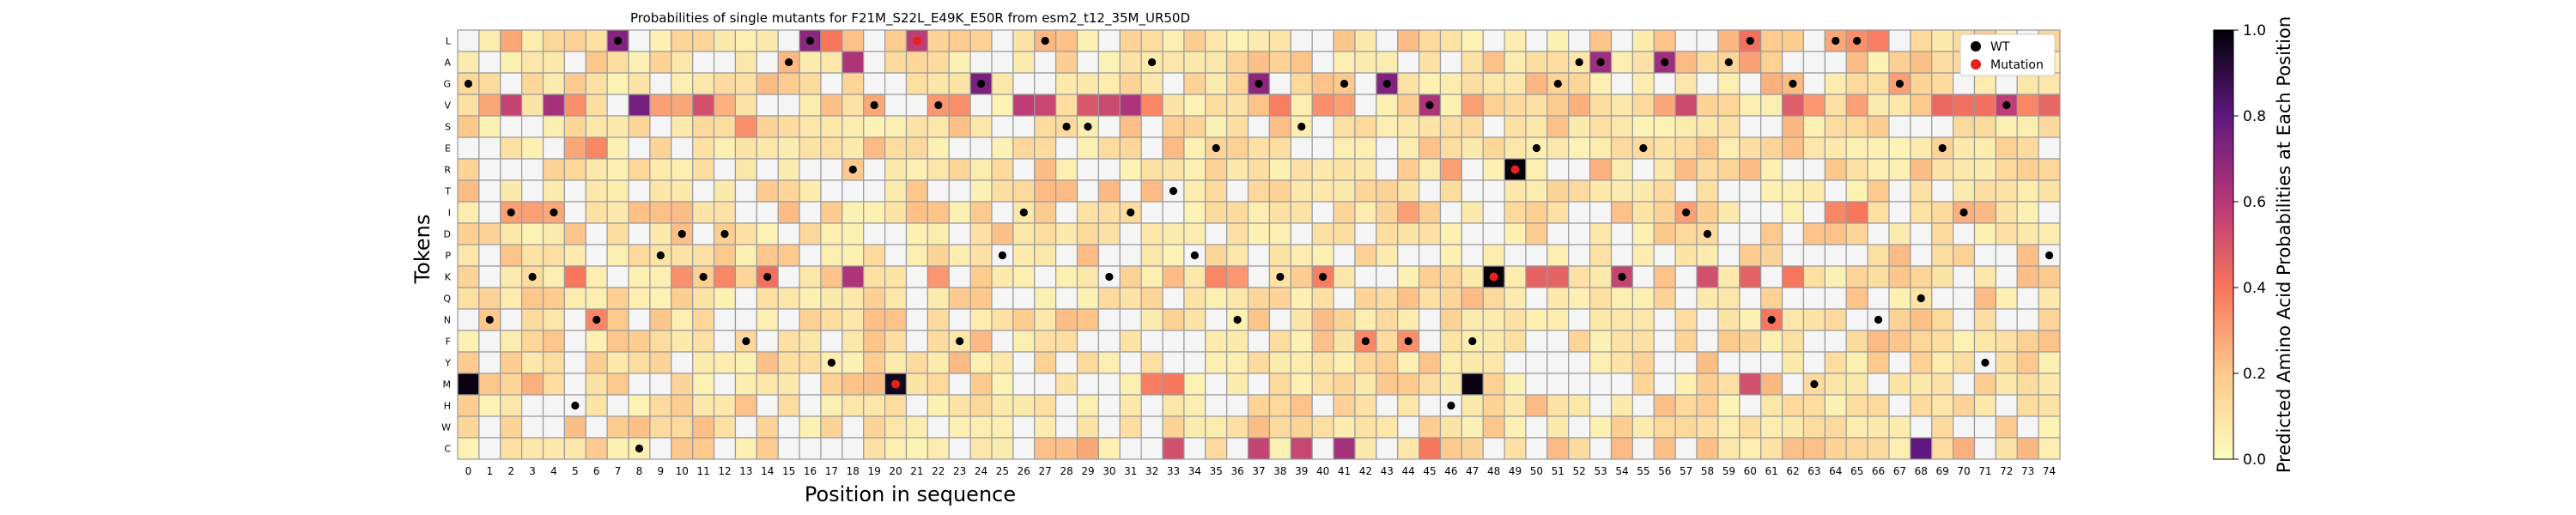 The height and width of the screenshot is (515, 2576). Describe the element at coordinates (422, 250) in the screenshot. I see `y-axis-label: Tokens` at that location.